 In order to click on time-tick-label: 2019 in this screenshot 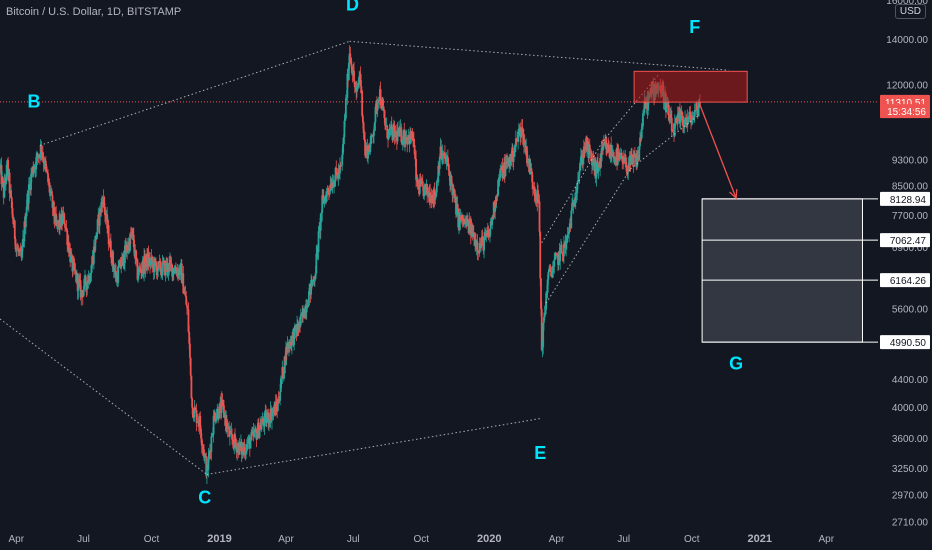, I will do `click(219, 539)`.